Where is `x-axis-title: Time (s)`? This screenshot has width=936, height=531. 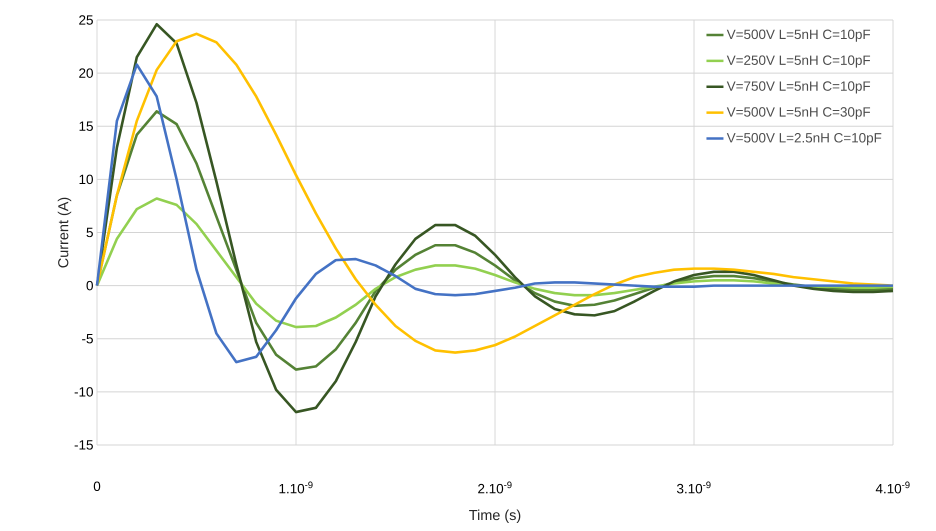 x-axis-title: Time (s) is located at coordinates (494, 516).